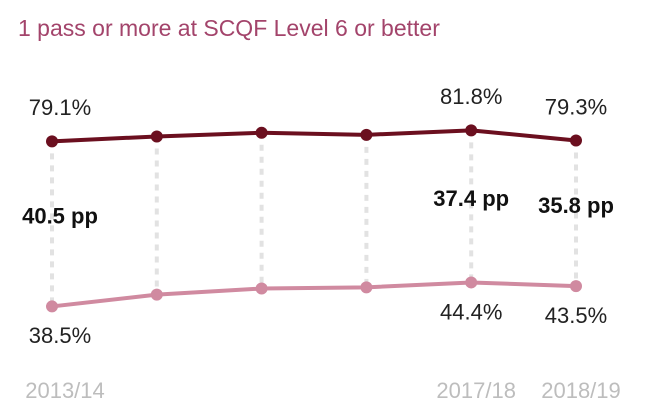 The height and width of the screenshot is (407, 664). Describe the element at coordinates (581, 390) in the screenshot. I see `x-tick-label: 2018/19` at that location.